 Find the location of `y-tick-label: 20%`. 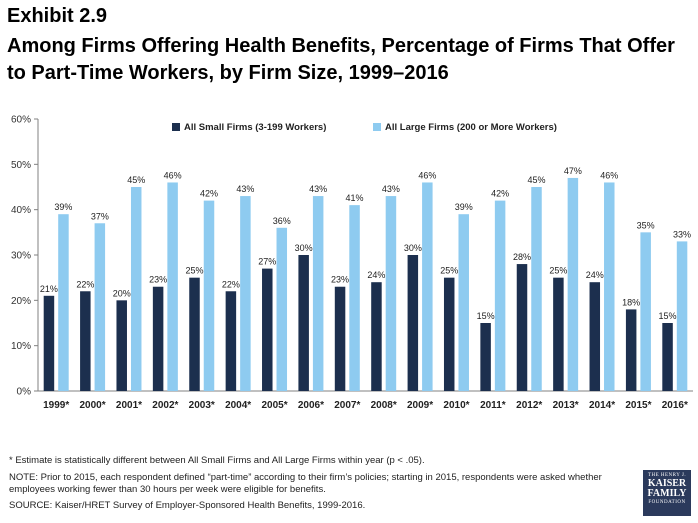

y-tick-label: 20% is located at coordinates (21, 301).